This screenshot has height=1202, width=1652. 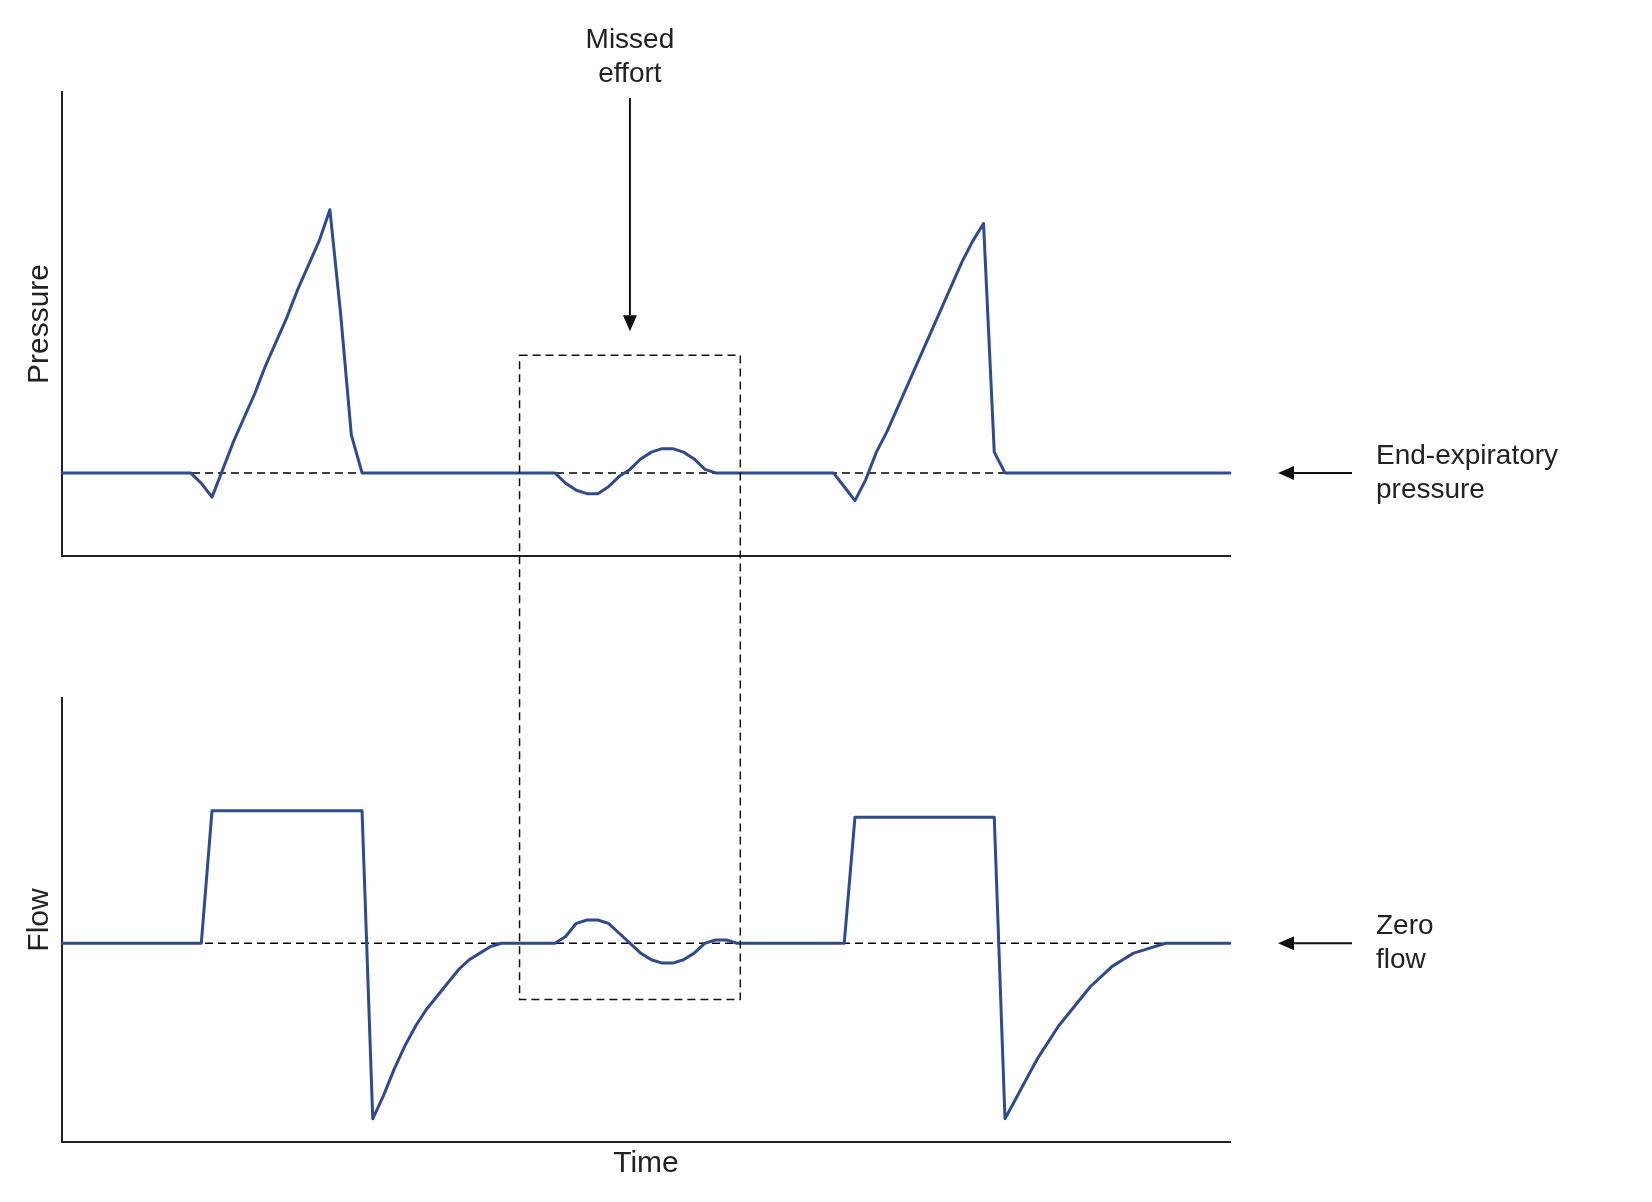 What do you see at coordinates (630, 56) in the screenshot?
I see `text: Missed effort` at bounding box center [630, 56].